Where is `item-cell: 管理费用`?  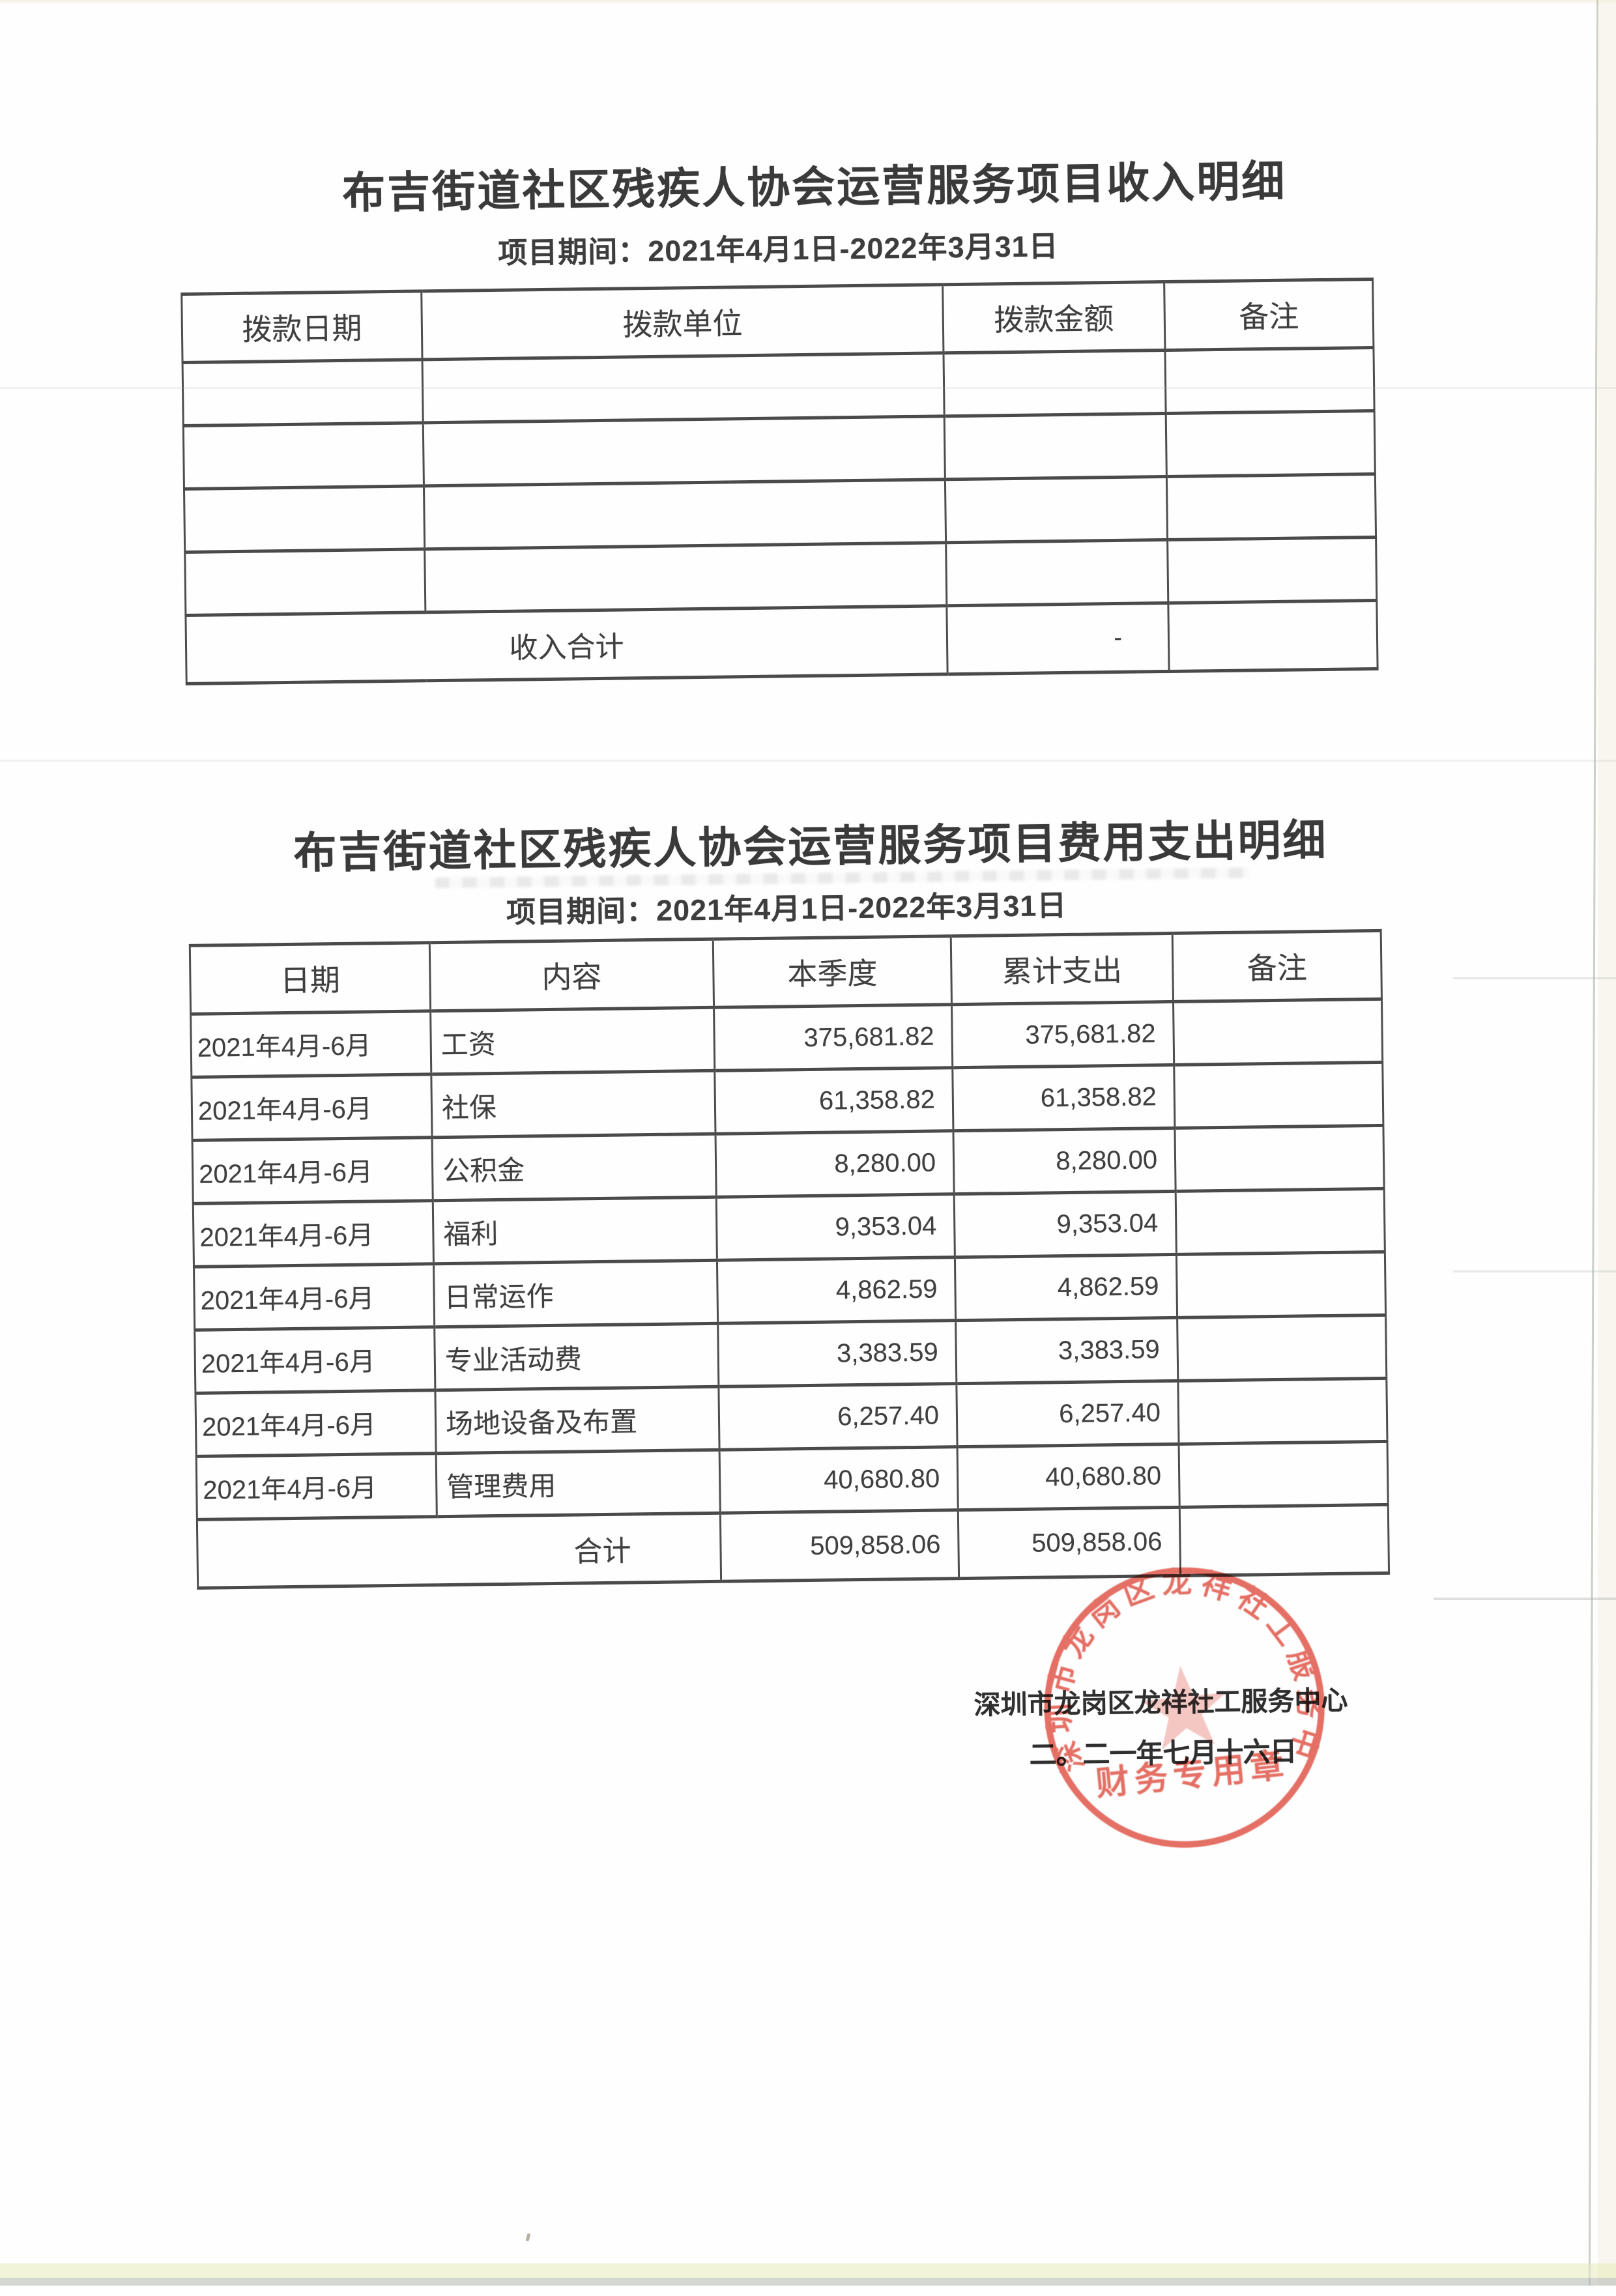 item-cell: 管理费用 is located at coordinates (578, 1484).